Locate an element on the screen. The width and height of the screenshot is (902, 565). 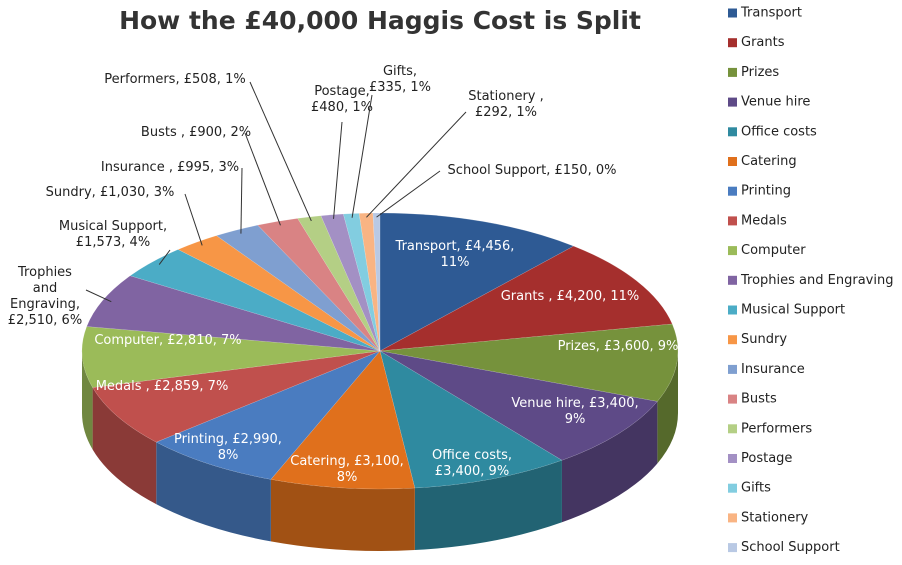
data-label: Stationery , £292, 1% is located at coordinates (506, 104).